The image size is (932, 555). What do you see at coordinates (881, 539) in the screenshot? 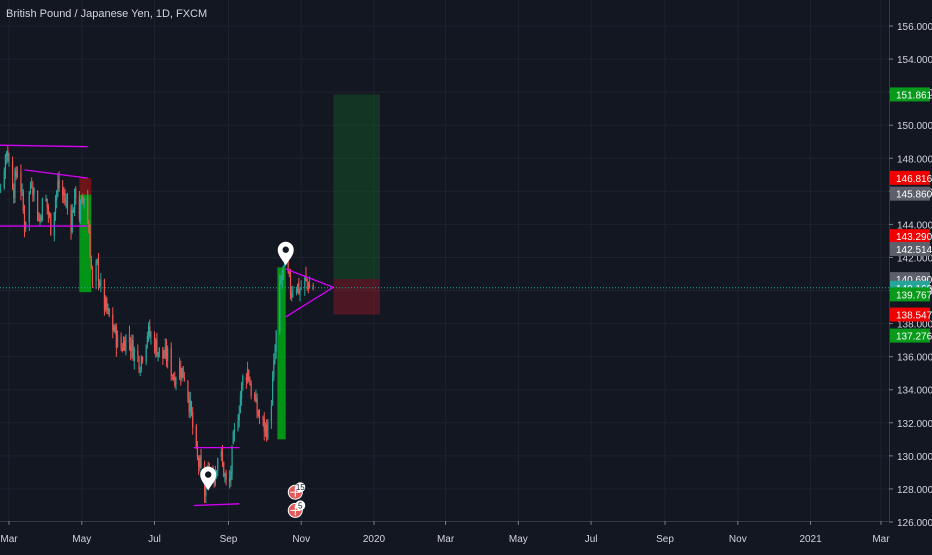
I see `time-tick-label: Mar` at bounding box center [881, 539].